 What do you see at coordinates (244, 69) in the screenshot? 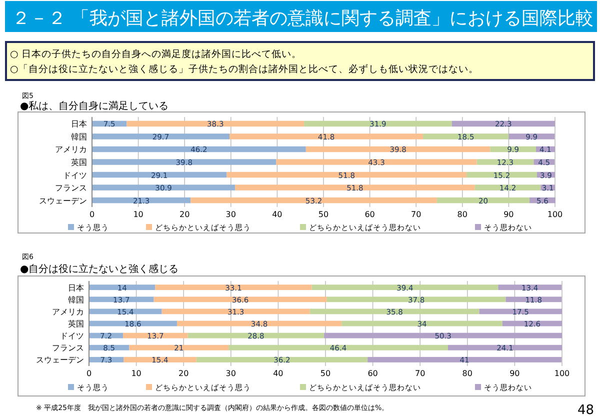
I see `text: ○「自分は役に立たないと強く感じる」子供たちの割合は諸外国と比べて、必ずしも低い状況ではない。` at bounding box center [244, 69].